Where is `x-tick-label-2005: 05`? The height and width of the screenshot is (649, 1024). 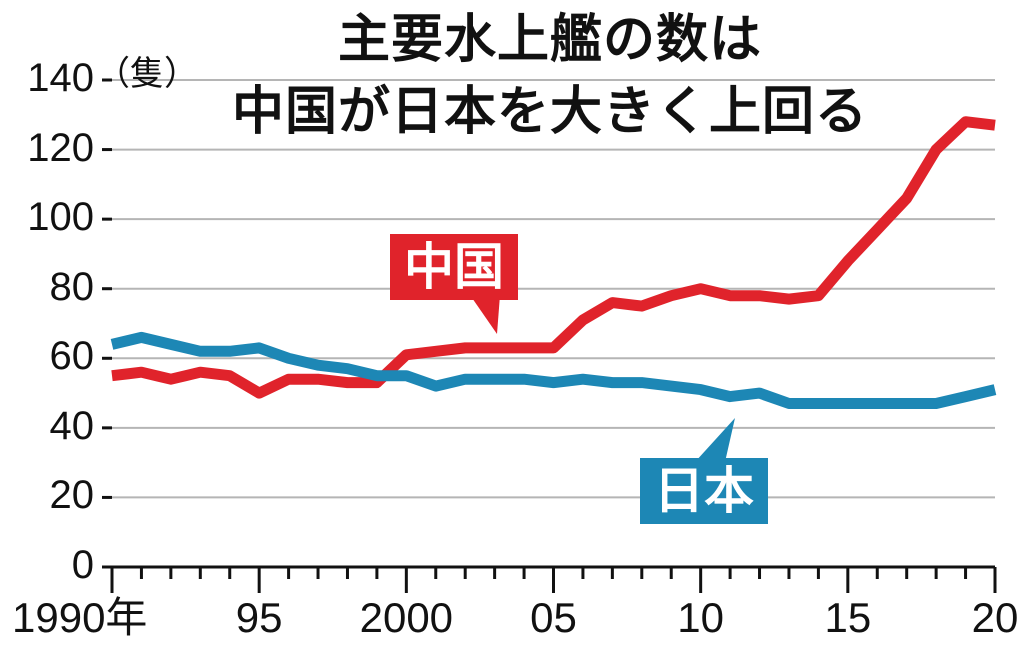
x-tick-label-2005: 05 is located at coordinates (553, 617).